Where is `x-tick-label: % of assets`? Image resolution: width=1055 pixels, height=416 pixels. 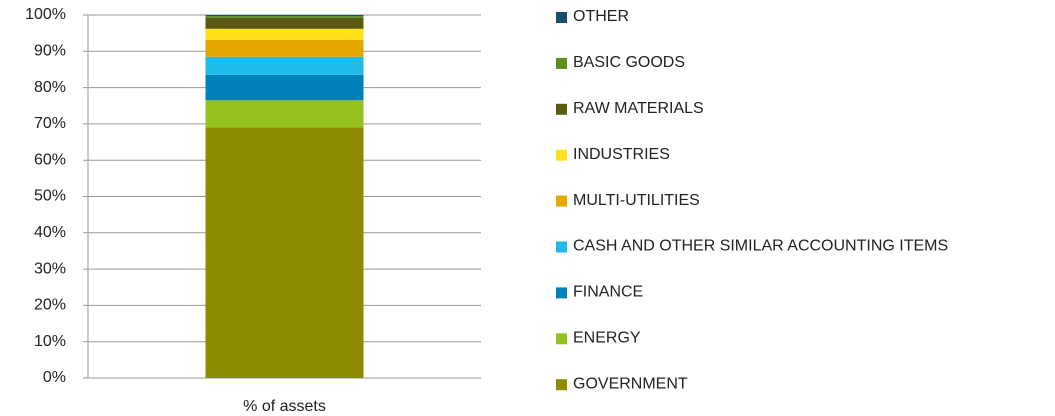
x-tick-label: % of assets is located at coordinates (284, 406).